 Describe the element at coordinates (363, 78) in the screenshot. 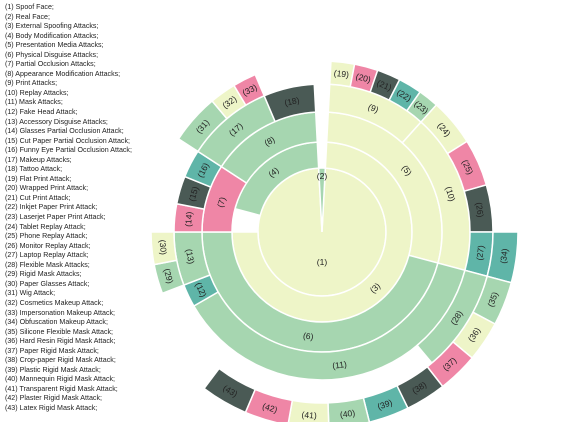

I see `segment-label: (20)` at that location.